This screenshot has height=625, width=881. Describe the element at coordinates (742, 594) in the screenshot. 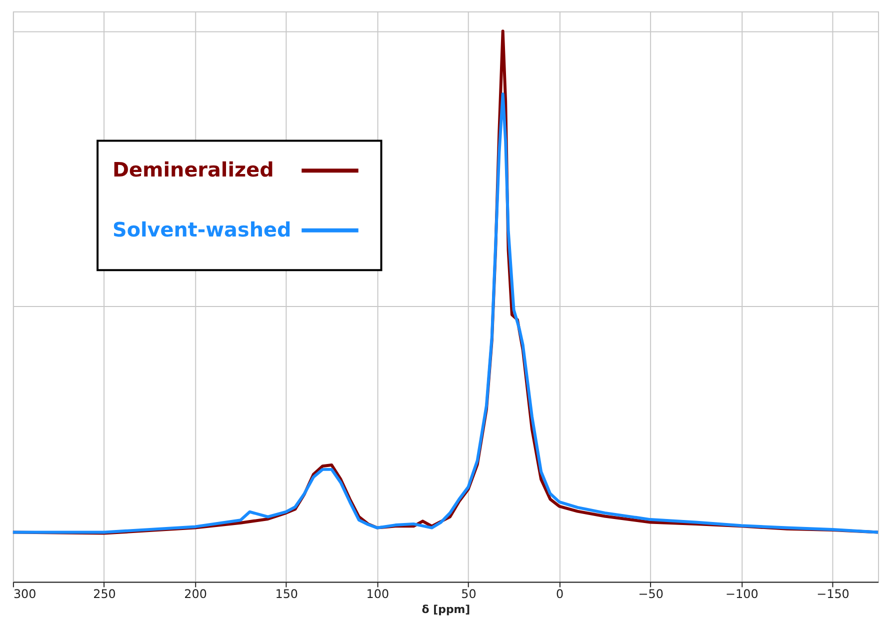

I see `x-tick-label: −100` at that location.